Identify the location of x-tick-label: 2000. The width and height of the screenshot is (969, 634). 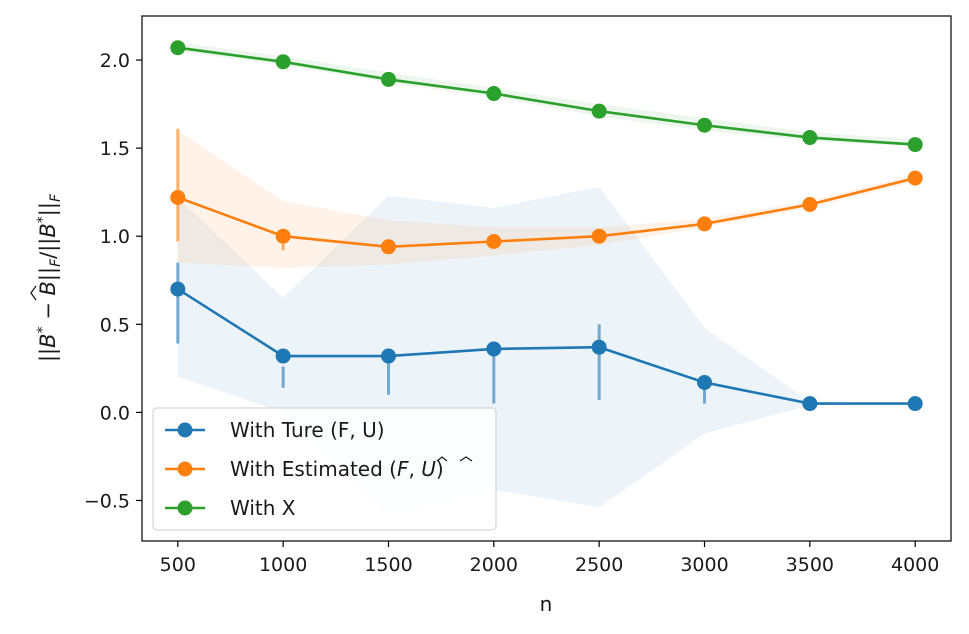
(494, 565).